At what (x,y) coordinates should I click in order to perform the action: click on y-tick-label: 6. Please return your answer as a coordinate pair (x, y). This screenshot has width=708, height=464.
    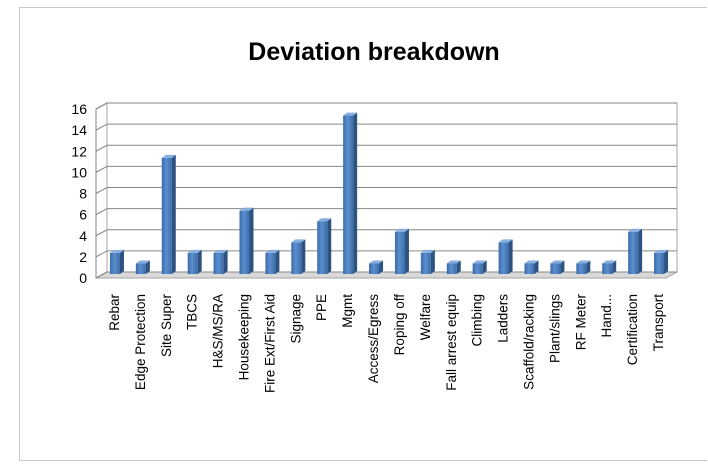
    Looking at the image, I should click on (83, 215).